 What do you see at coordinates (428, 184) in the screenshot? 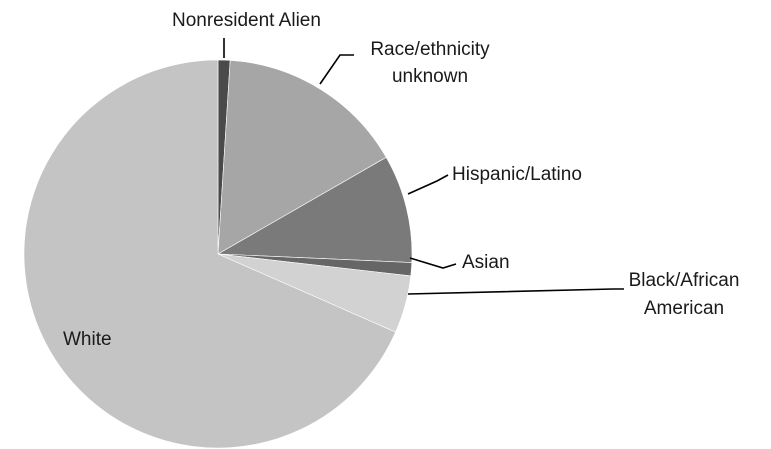
I see `leader-line-hispanic-latino` at bounding box center [428, 184].